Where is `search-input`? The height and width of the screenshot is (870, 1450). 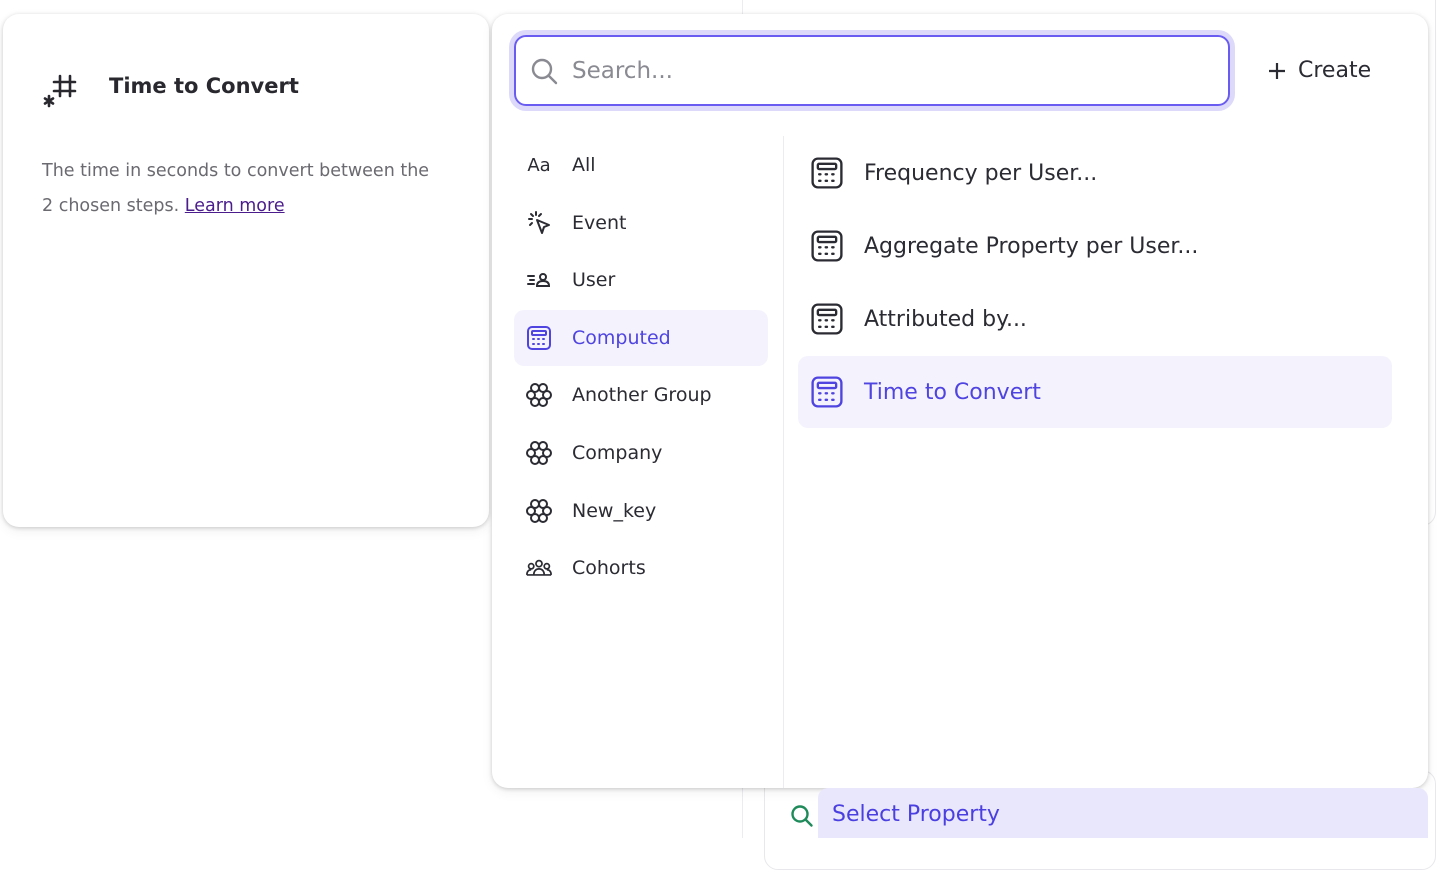 search-input is located at coordinates (872, 70).